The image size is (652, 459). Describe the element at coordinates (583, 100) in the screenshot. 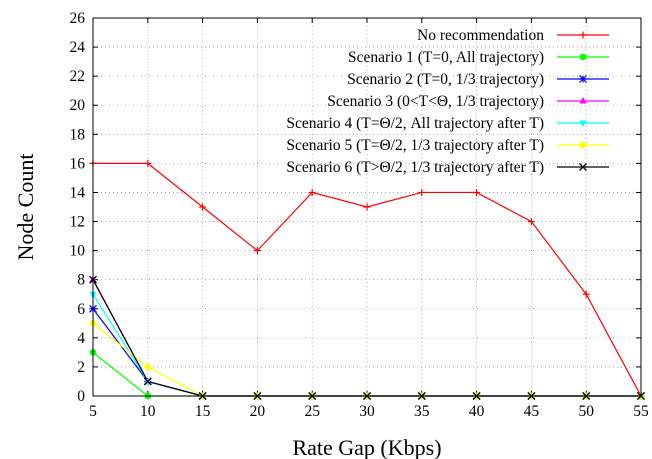

I see `triangle-marker` at that location.